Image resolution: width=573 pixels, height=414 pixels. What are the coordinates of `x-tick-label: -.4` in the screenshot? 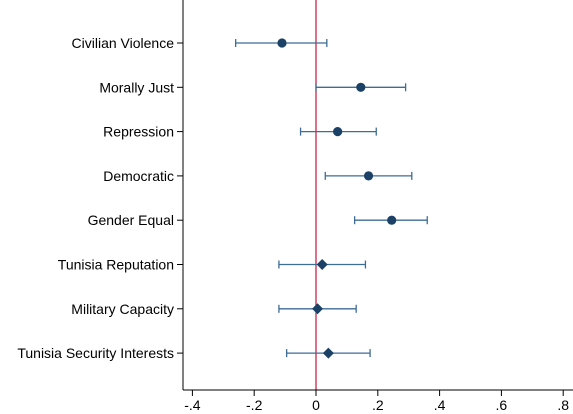 It's located at (192, 405).